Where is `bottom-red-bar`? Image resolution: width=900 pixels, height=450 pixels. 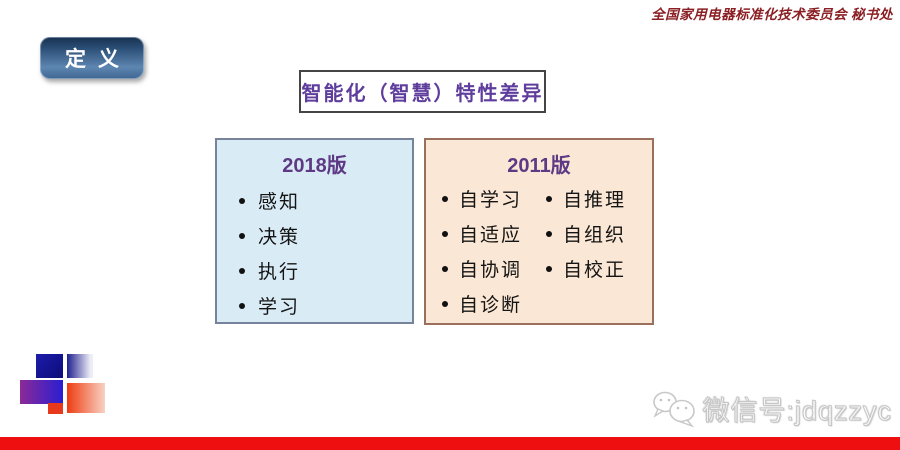 bottom-red-bar is located at coordinates (450, 443).